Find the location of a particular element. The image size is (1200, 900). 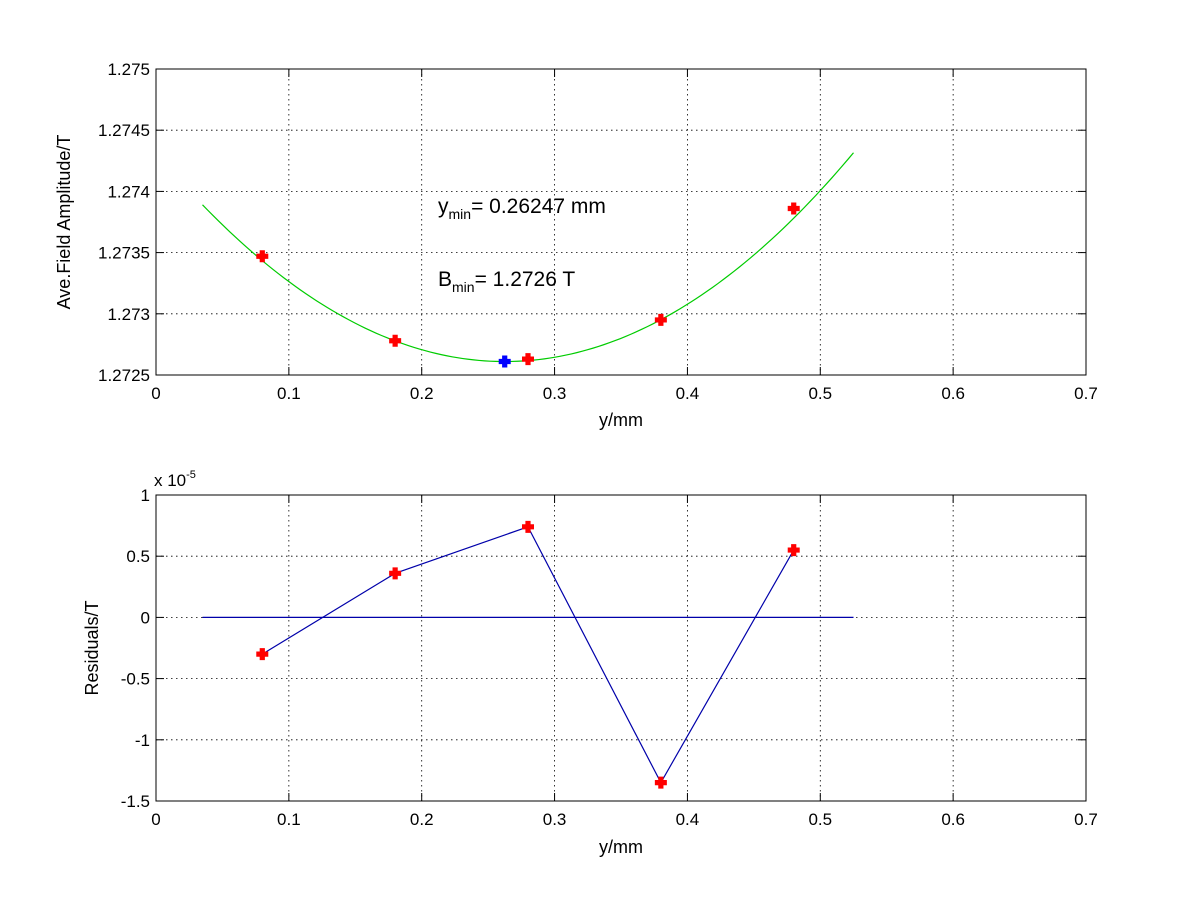

top-y-tick-label: 1.274 is located at coordinates (128, 191).